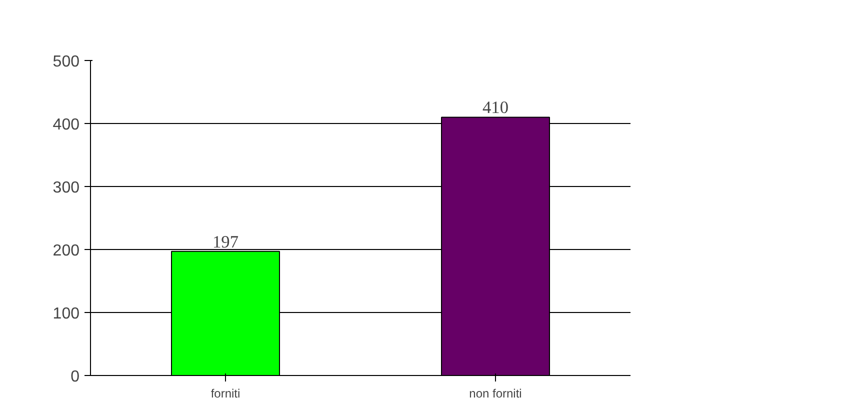  What do you see at coordinates (66, 125) in the screenshot?
I see `y-tick-label: 400` at bounding box center [66, 125].